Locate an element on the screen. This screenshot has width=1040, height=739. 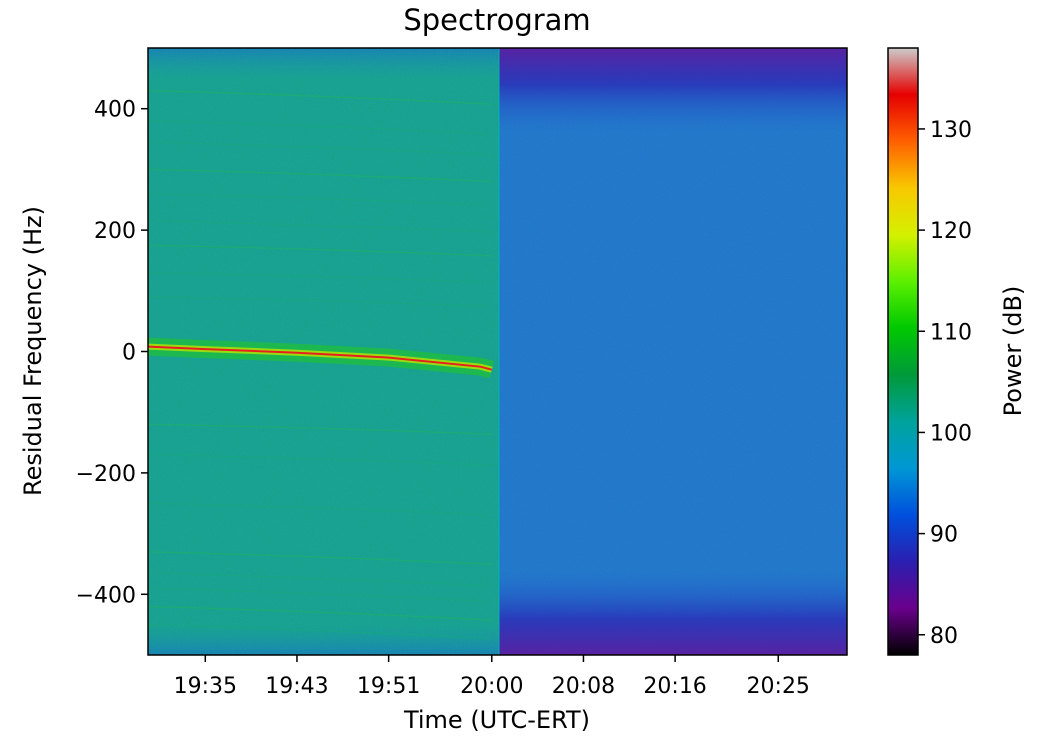
x-tick-label: 20:08 is located at coordinates (583, 686).